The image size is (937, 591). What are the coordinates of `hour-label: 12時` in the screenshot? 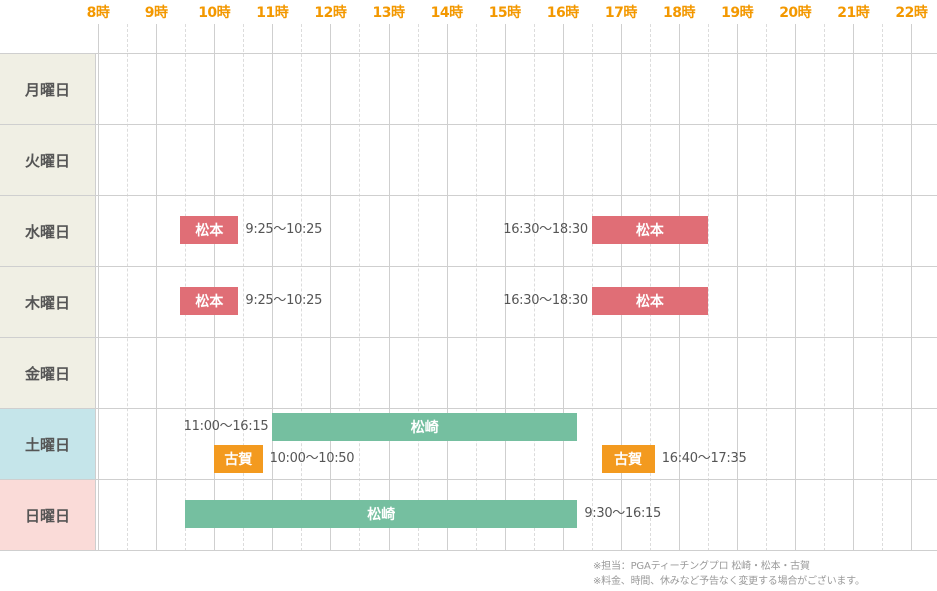 It's located at (330, 13).